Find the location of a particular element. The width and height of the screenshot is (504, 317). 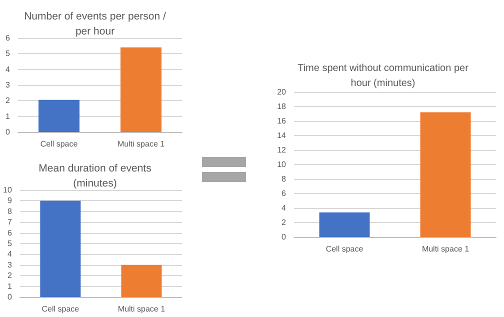

y-tick-label: 9 is located at coordinates (9, 201).